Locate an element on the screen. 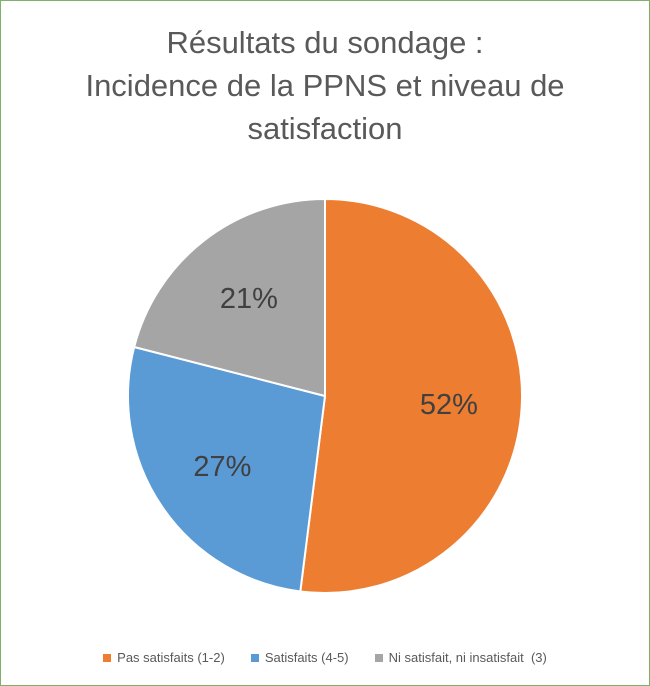 The width and height of the screenshot is (650, 686). legend-item-ni-satisfait: Ni satisfait, ni insatisfait (3) is located at coordinates (460, 657).